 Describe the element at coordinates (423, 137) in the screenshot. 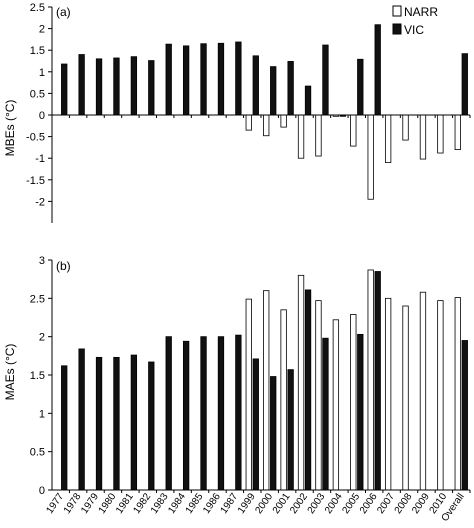

I see `a-bar-narr-2009` at that location.